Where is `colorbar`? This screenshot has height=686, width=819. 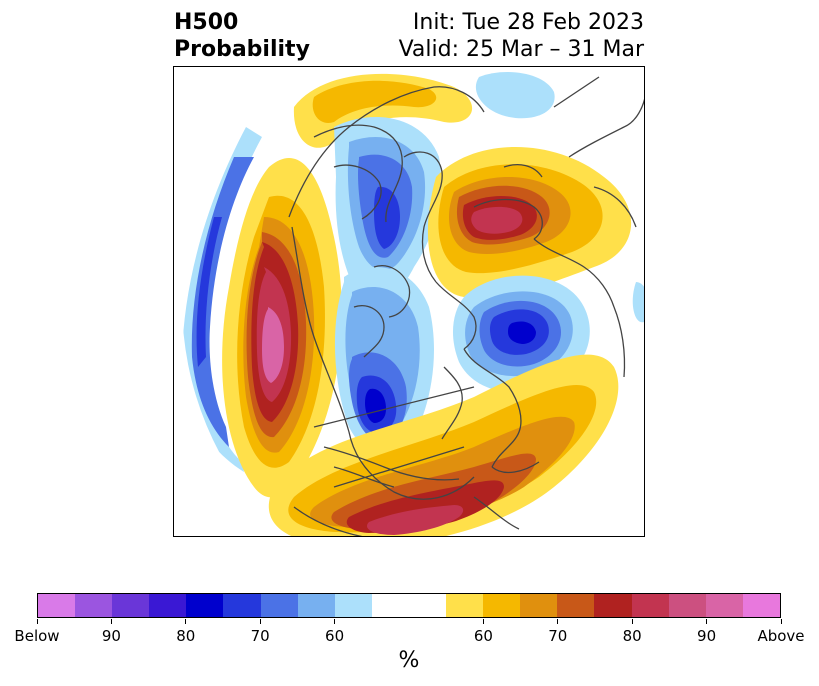 colorbar is located at coordinates (409, 605).